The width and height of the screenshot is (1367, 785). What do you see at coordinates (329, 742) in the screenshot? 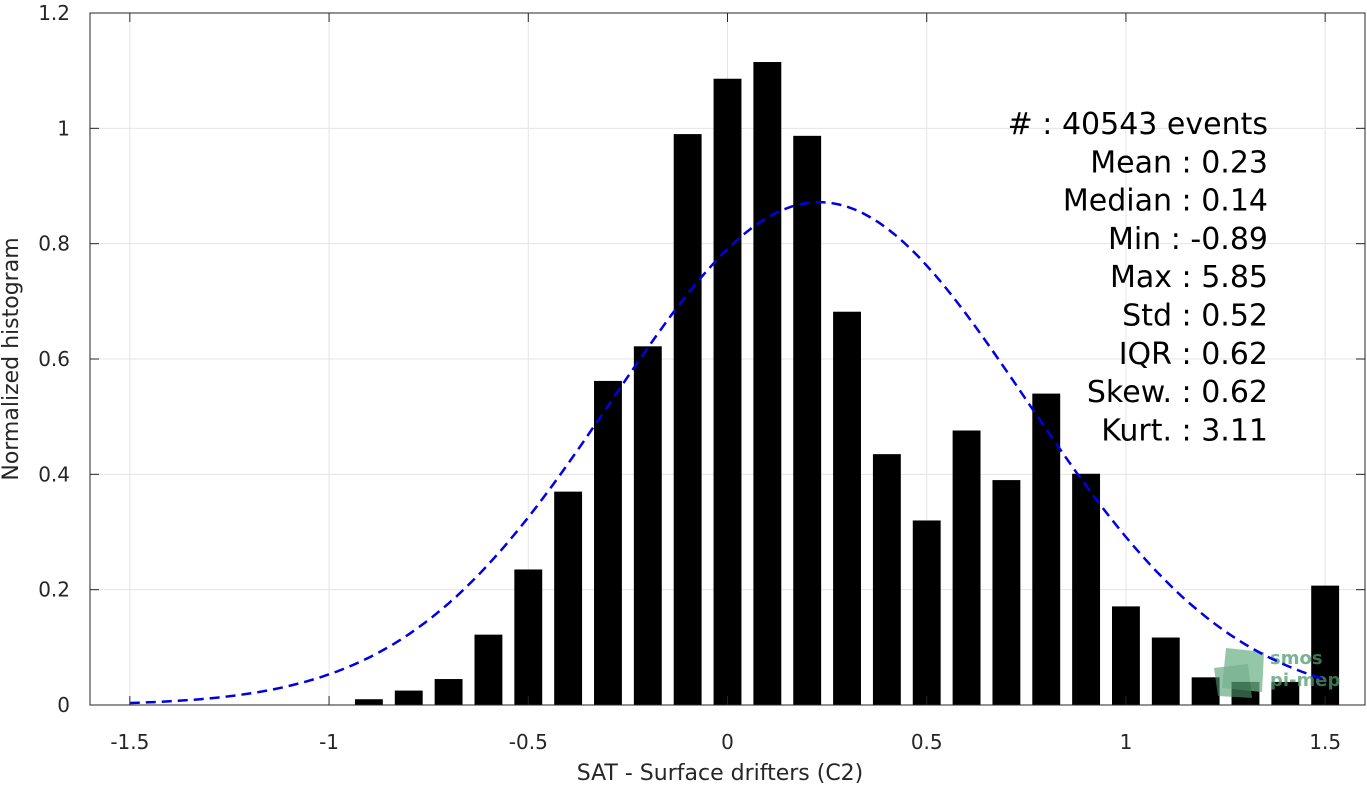
I see `x-tick-label: -1` at bounding box center [329, 742].